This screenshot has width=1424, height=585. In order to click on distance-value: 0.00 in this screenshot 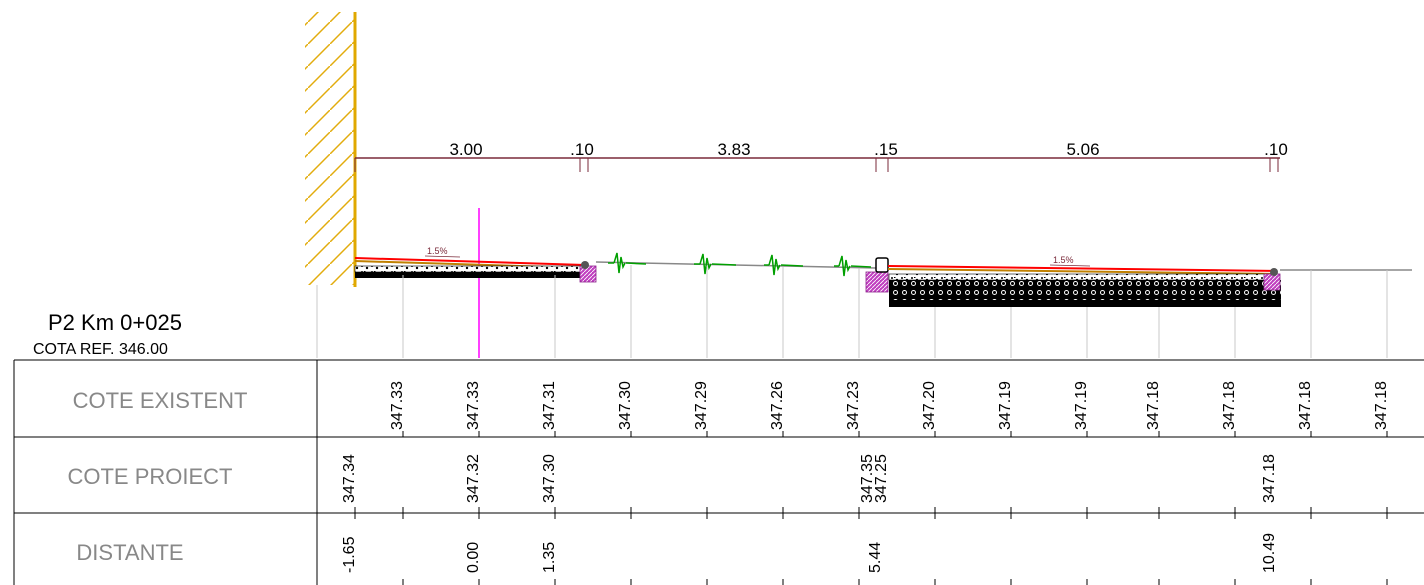, I will do `click(473, 557)`.